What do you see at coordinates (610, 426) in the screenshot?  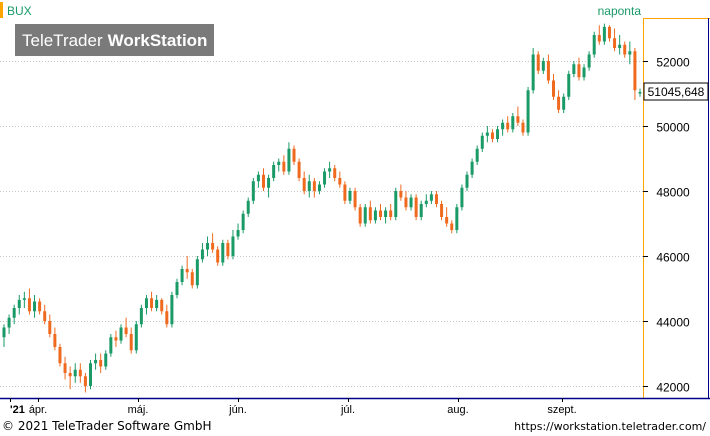 I see `source-url: https://workstation.teletrader.com/` at bounding box center [610, 426].